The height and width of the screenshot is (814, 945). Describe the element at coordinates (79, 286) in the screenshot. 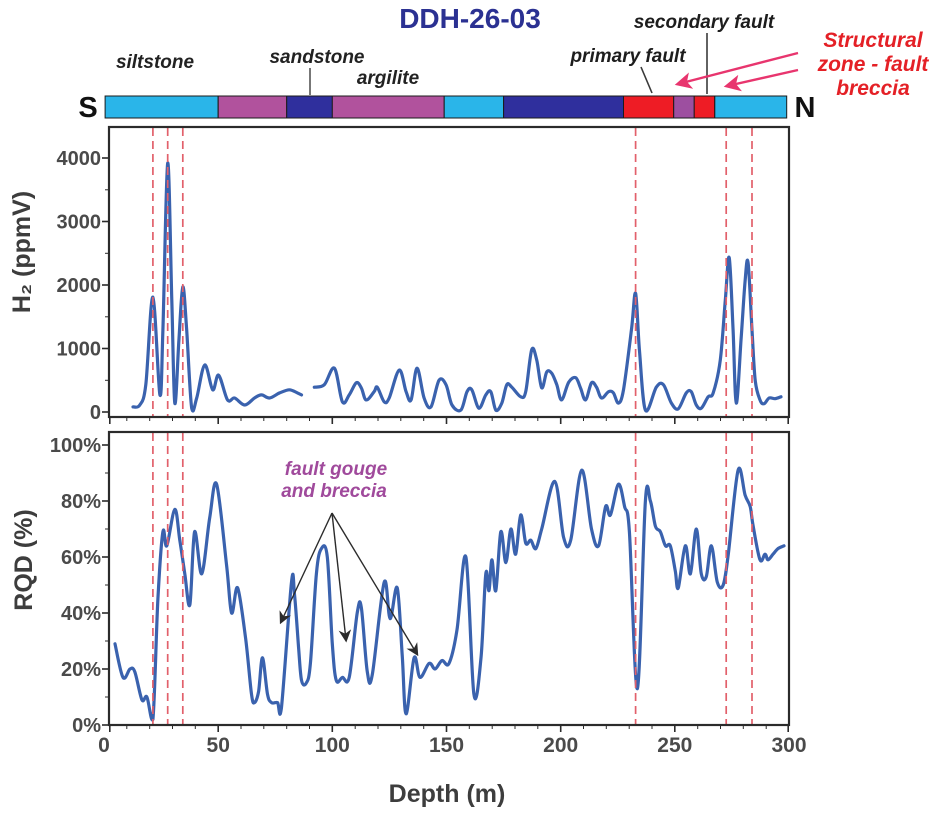

I see `h2-ytick-label: 2000` at that location.